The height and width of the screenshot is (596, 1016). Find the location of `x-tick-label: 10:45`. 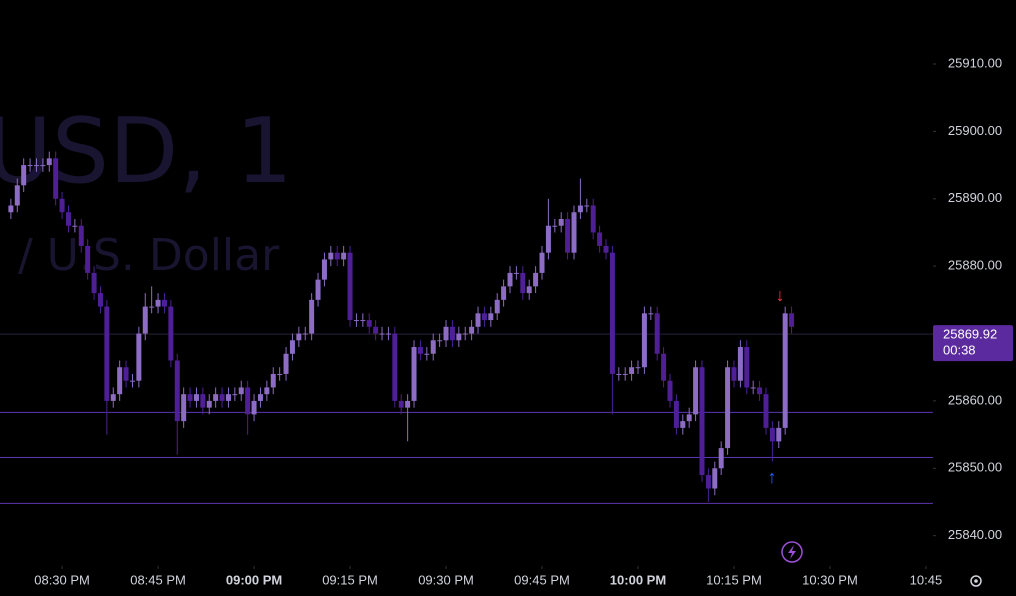

x-tick-label: 10:45 is located at coordinates (926, 579).